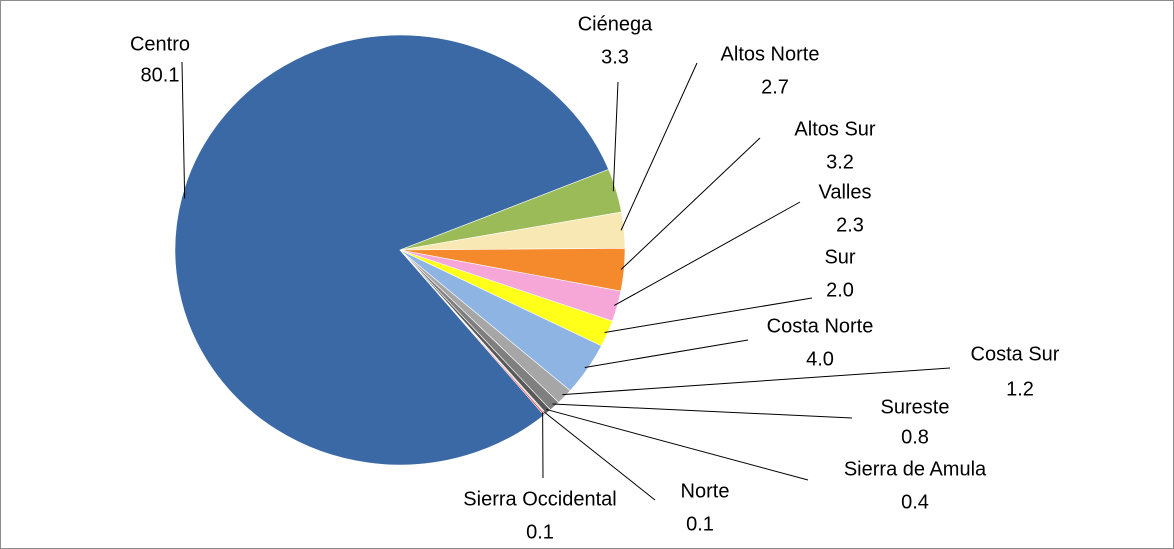 The image size is (1174, 549). What do you see at coordinates (1020, 389) in the screenshot?
I see `value-label: 1.2` at bounding box center [1020, 389].